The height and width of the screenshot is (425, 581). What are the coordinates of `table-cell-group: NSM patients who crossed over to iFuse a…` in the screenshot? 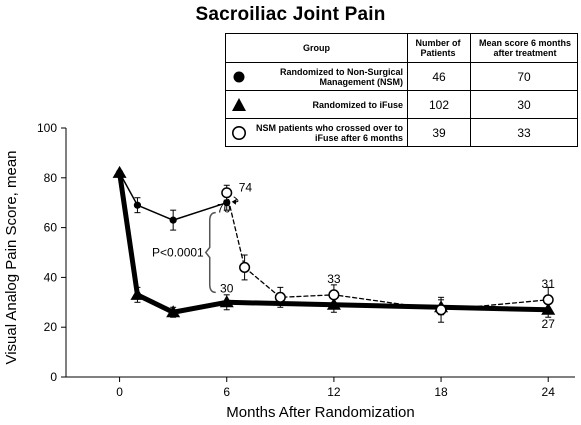 It's located at (329, 133).